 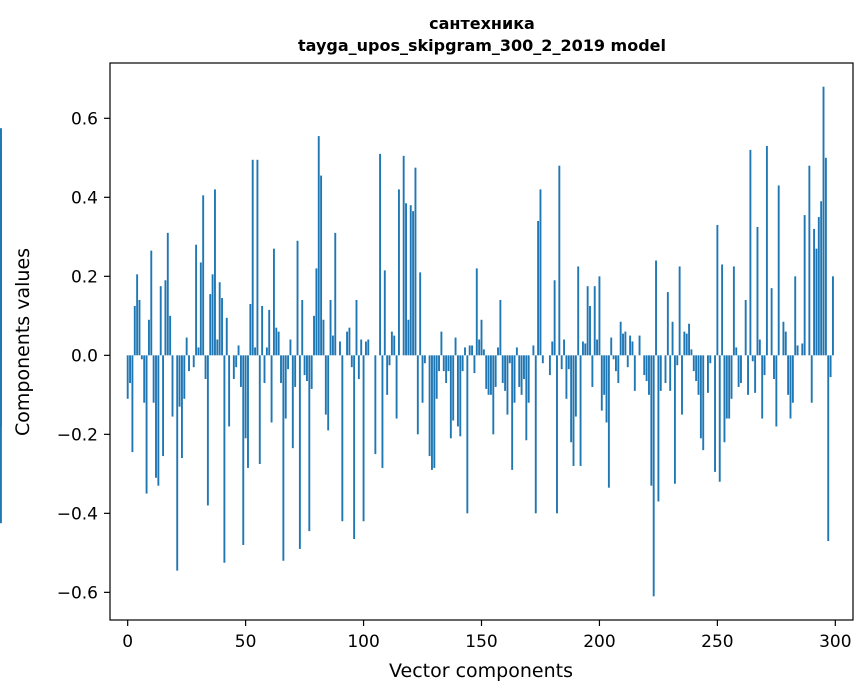 I want to click on x-tick-label: 250, so click(x=717, y=642).